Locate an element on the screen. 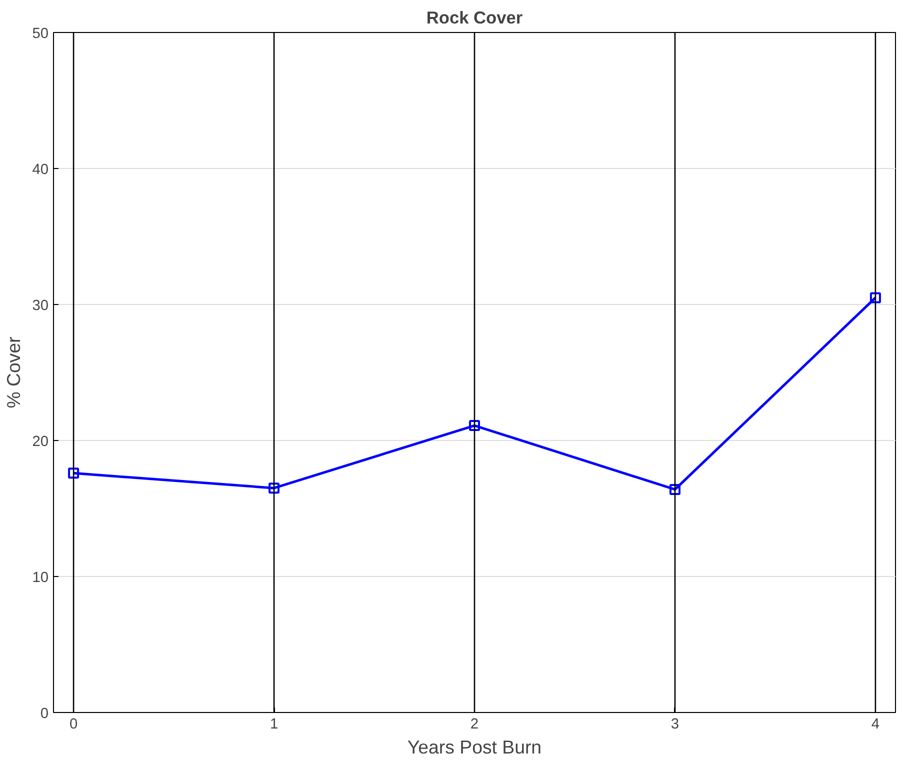 The height and width of the screenshot is (767, 907). x-tick-label: 0 is located at coordinates (73, 724).